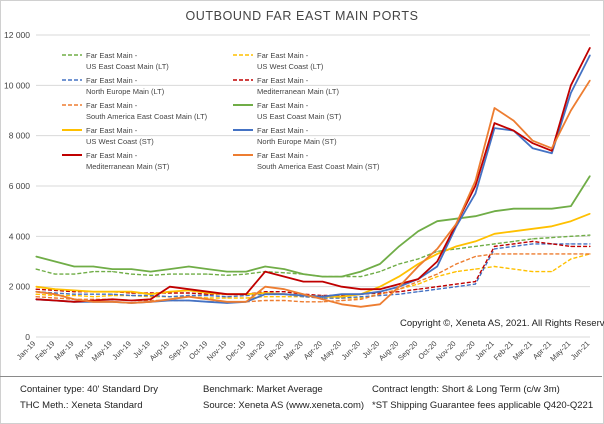 This screenshot has width=604, height=424. I want to click on legend-label-line2: North Europe Main (ST), so click(297, 141).